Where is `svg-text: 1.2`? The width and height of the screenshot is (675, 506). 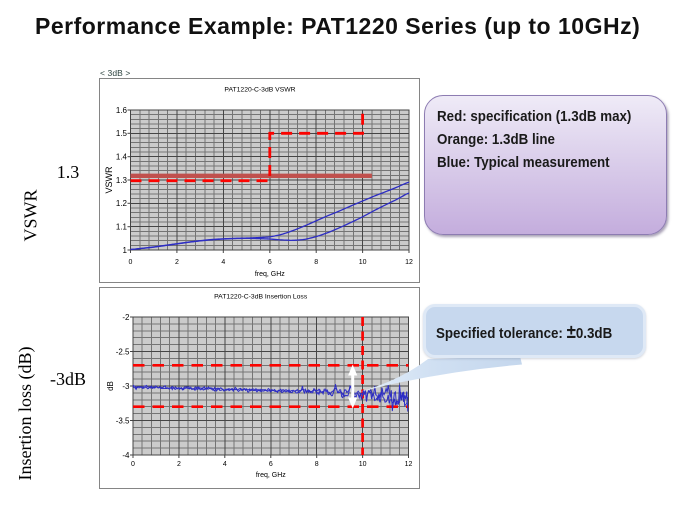
svg-text: 1.2 is located at coordinates (122, 203).